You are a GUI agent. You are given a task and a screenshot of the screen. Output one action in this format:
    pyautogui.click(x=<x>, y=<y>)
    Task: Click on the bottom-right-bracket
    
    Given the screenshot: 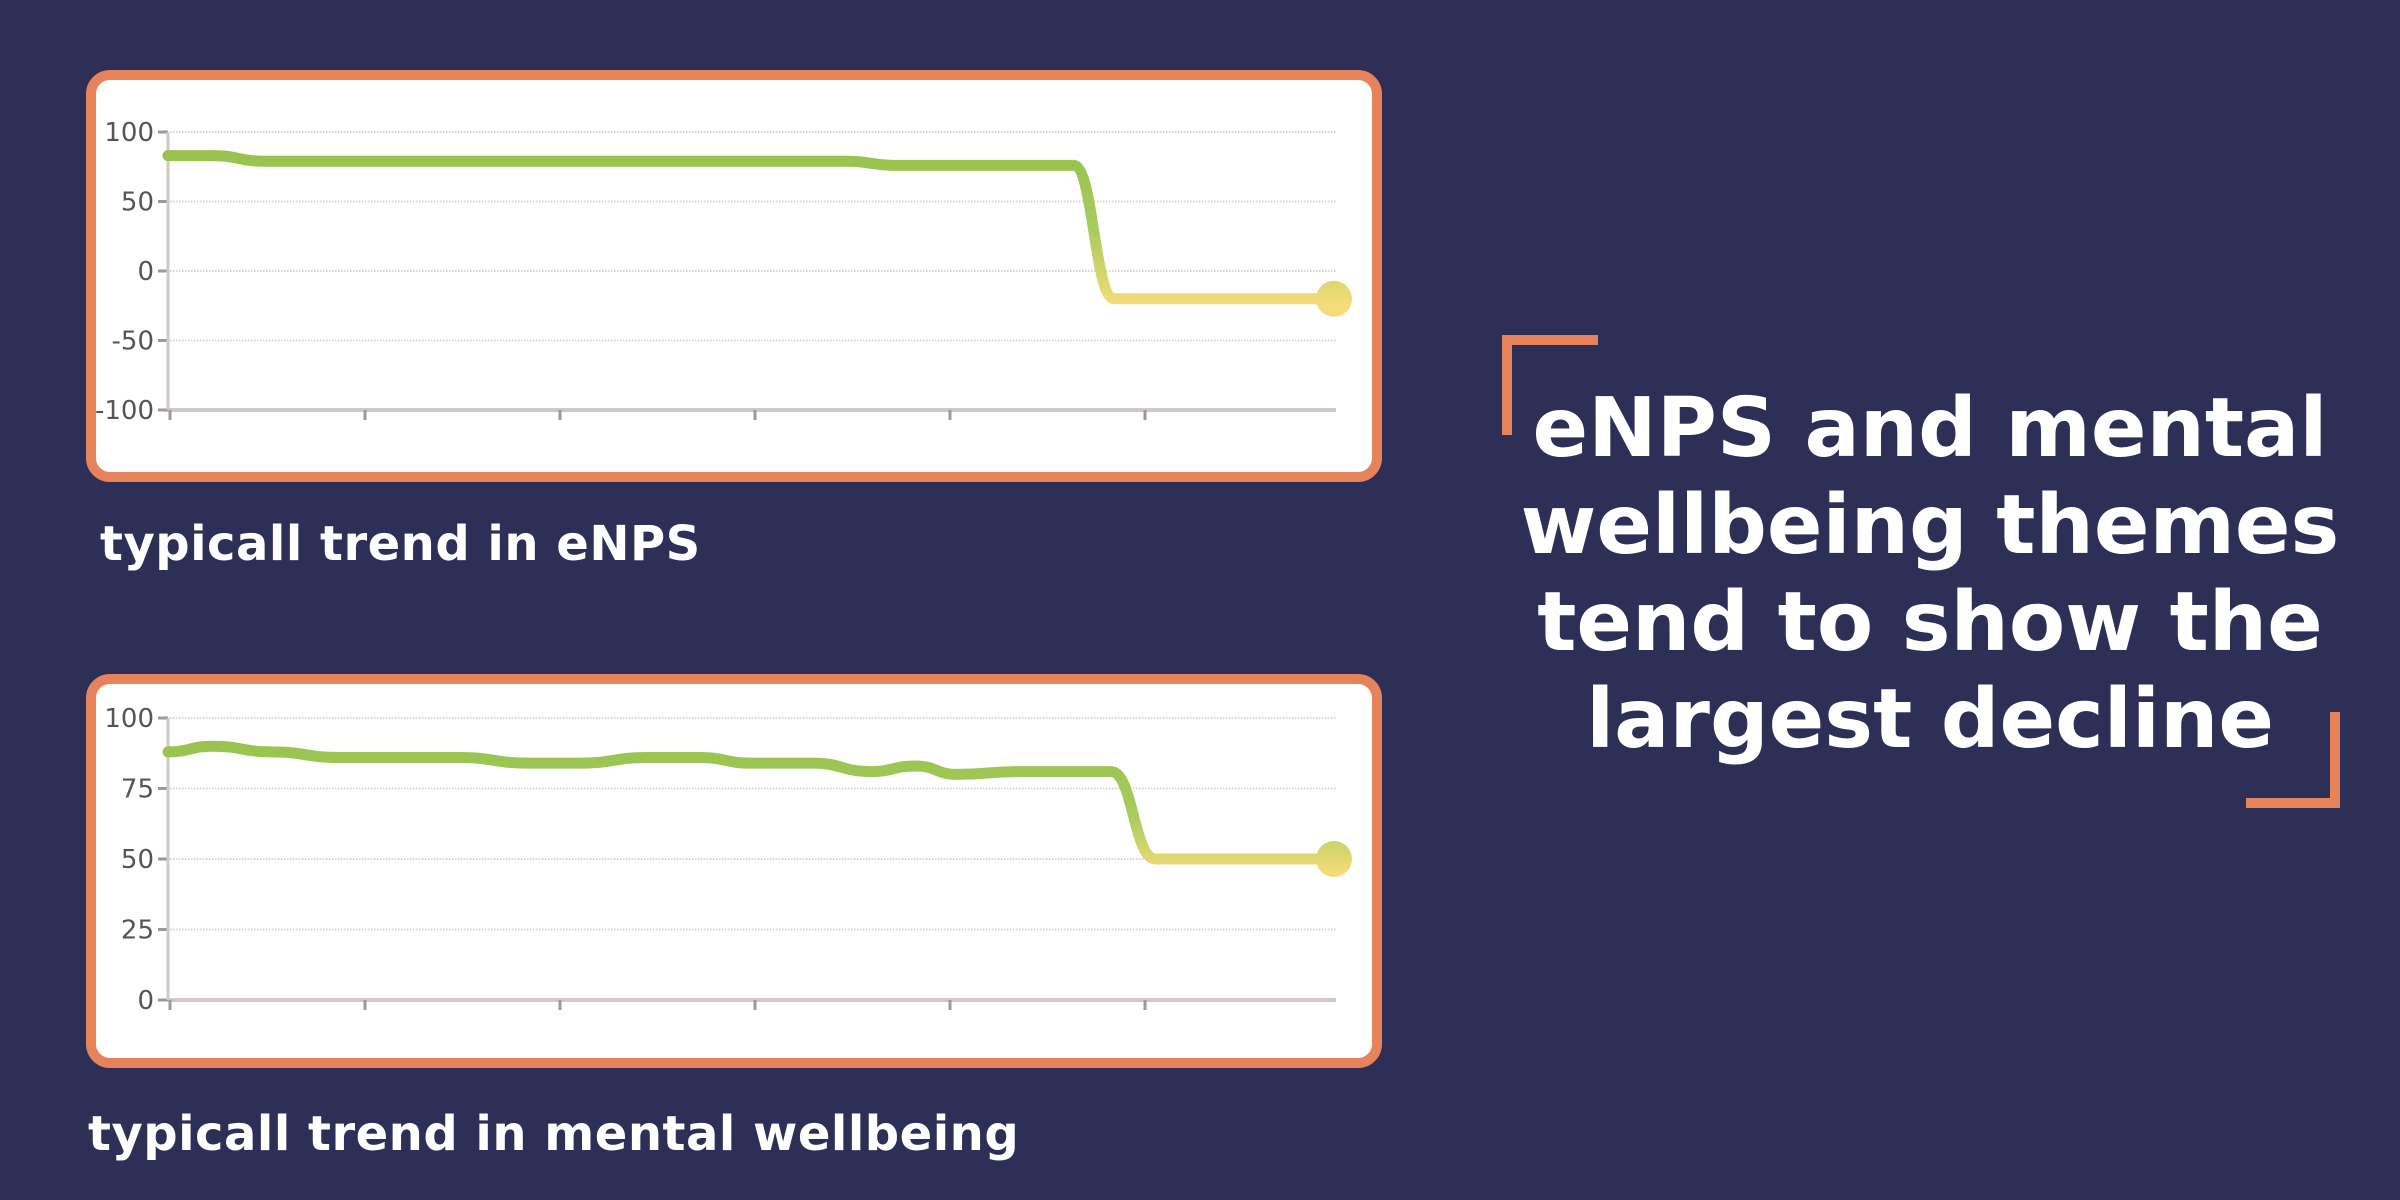 What is the action you would take?
    pyautogui.click(x=2293, y=760)
    